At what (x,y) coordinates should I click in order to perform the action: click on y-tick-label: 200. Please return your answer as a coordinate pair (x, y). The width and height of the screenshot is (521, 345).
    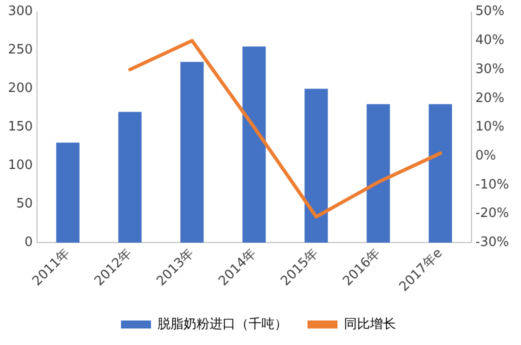
    Looking at the image, I should click on (20, 88).